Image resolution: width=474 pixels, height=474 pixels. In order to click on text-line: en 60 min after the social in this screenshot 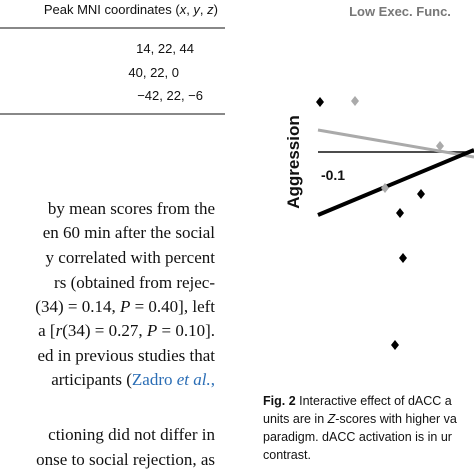, I will do `click(129, 232)`.